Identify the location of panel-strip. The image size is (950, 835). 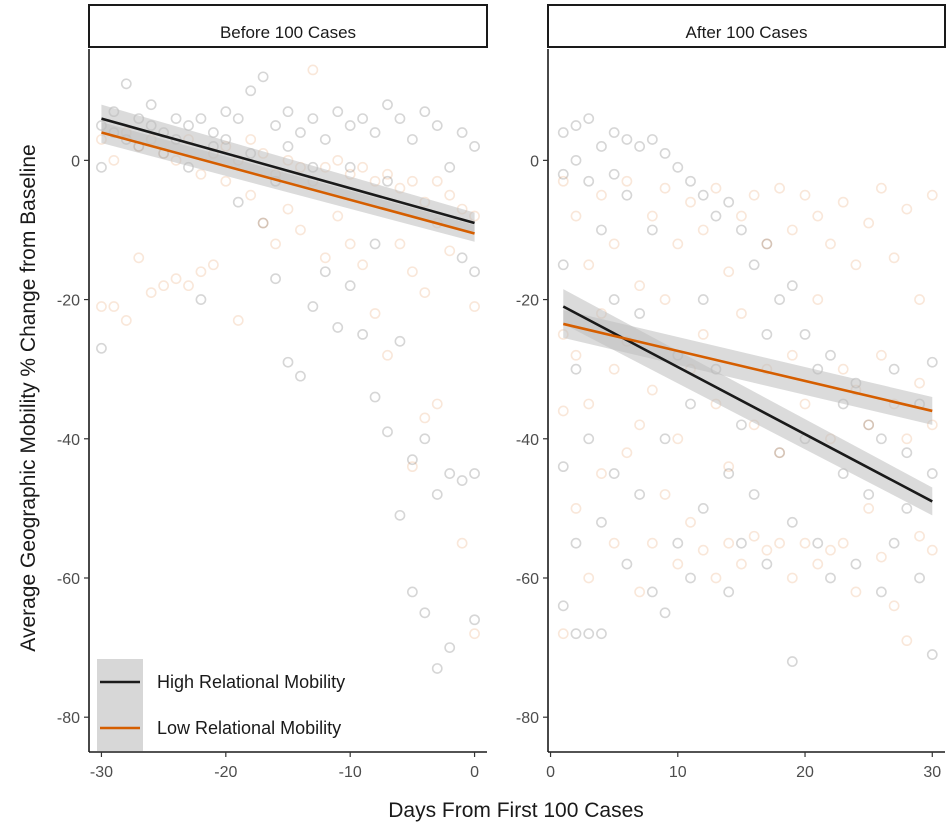
(746, 26).